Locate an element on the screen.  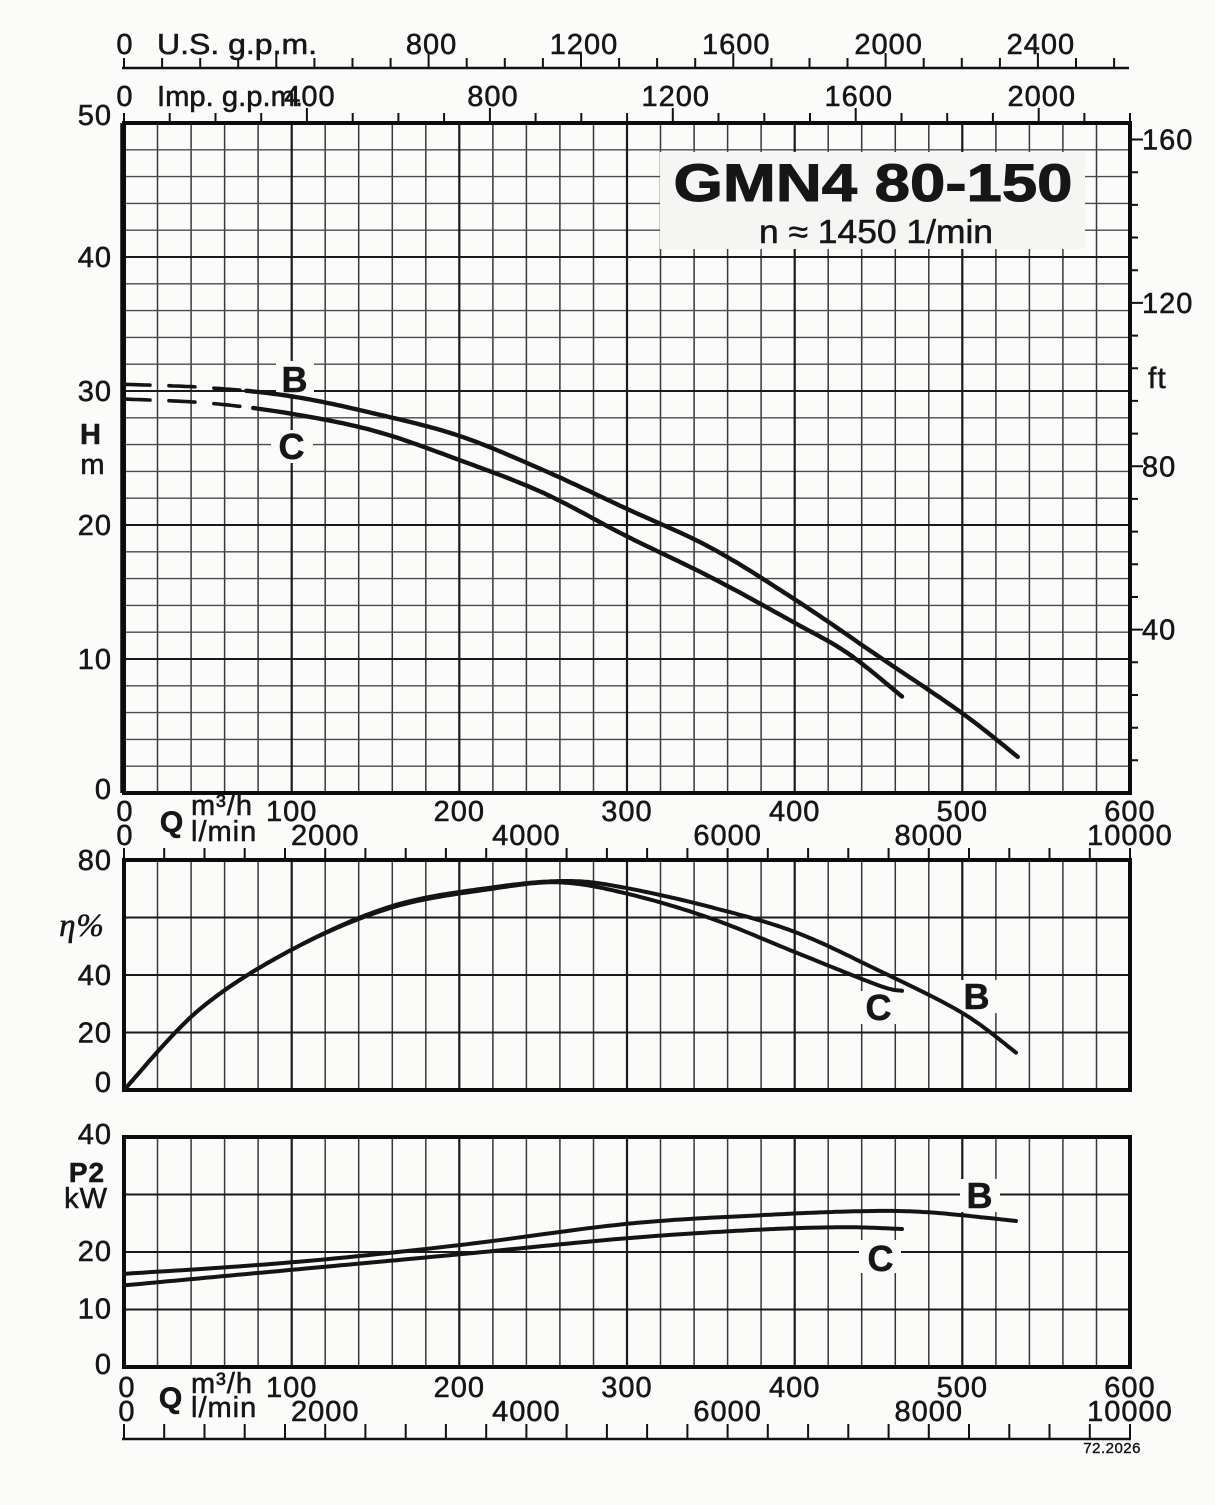
svg-text: ft is located at coordinates (1157, 378).